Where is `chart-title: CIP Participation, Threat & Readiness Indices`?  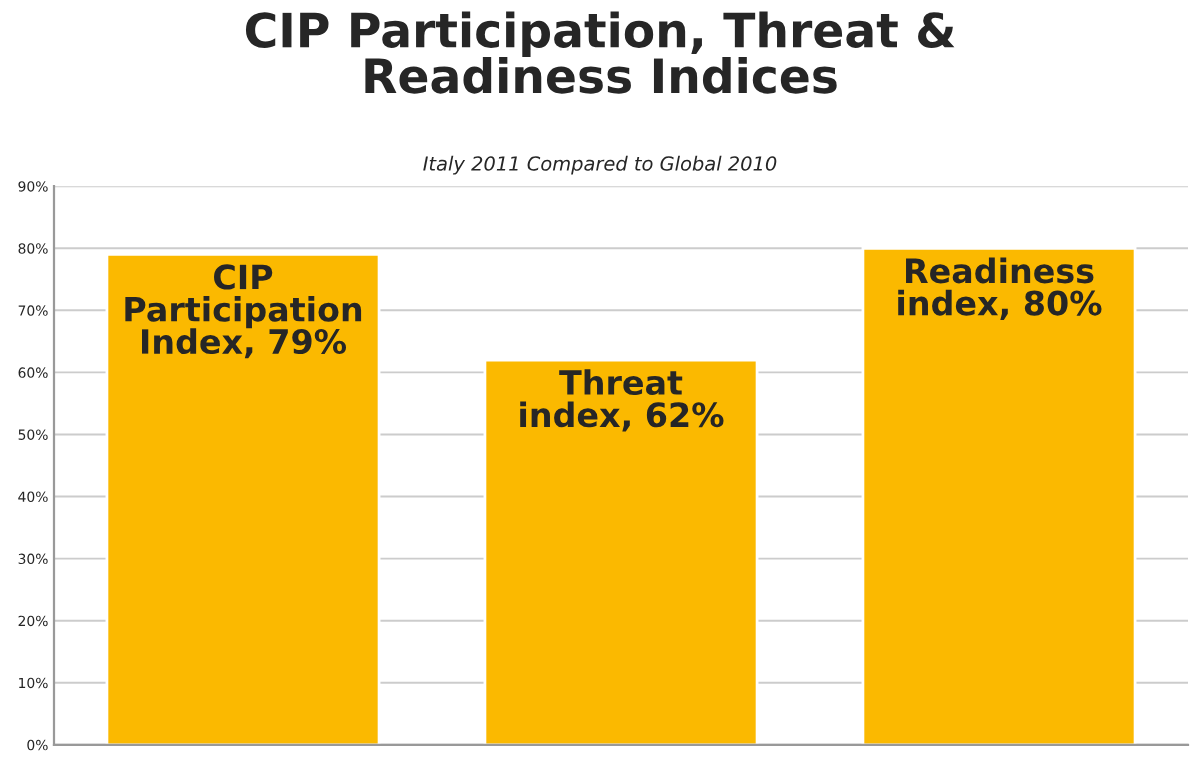 chart-title: CIP Participation, Threat & Readiness Indices is located at coordinates (600, 52).